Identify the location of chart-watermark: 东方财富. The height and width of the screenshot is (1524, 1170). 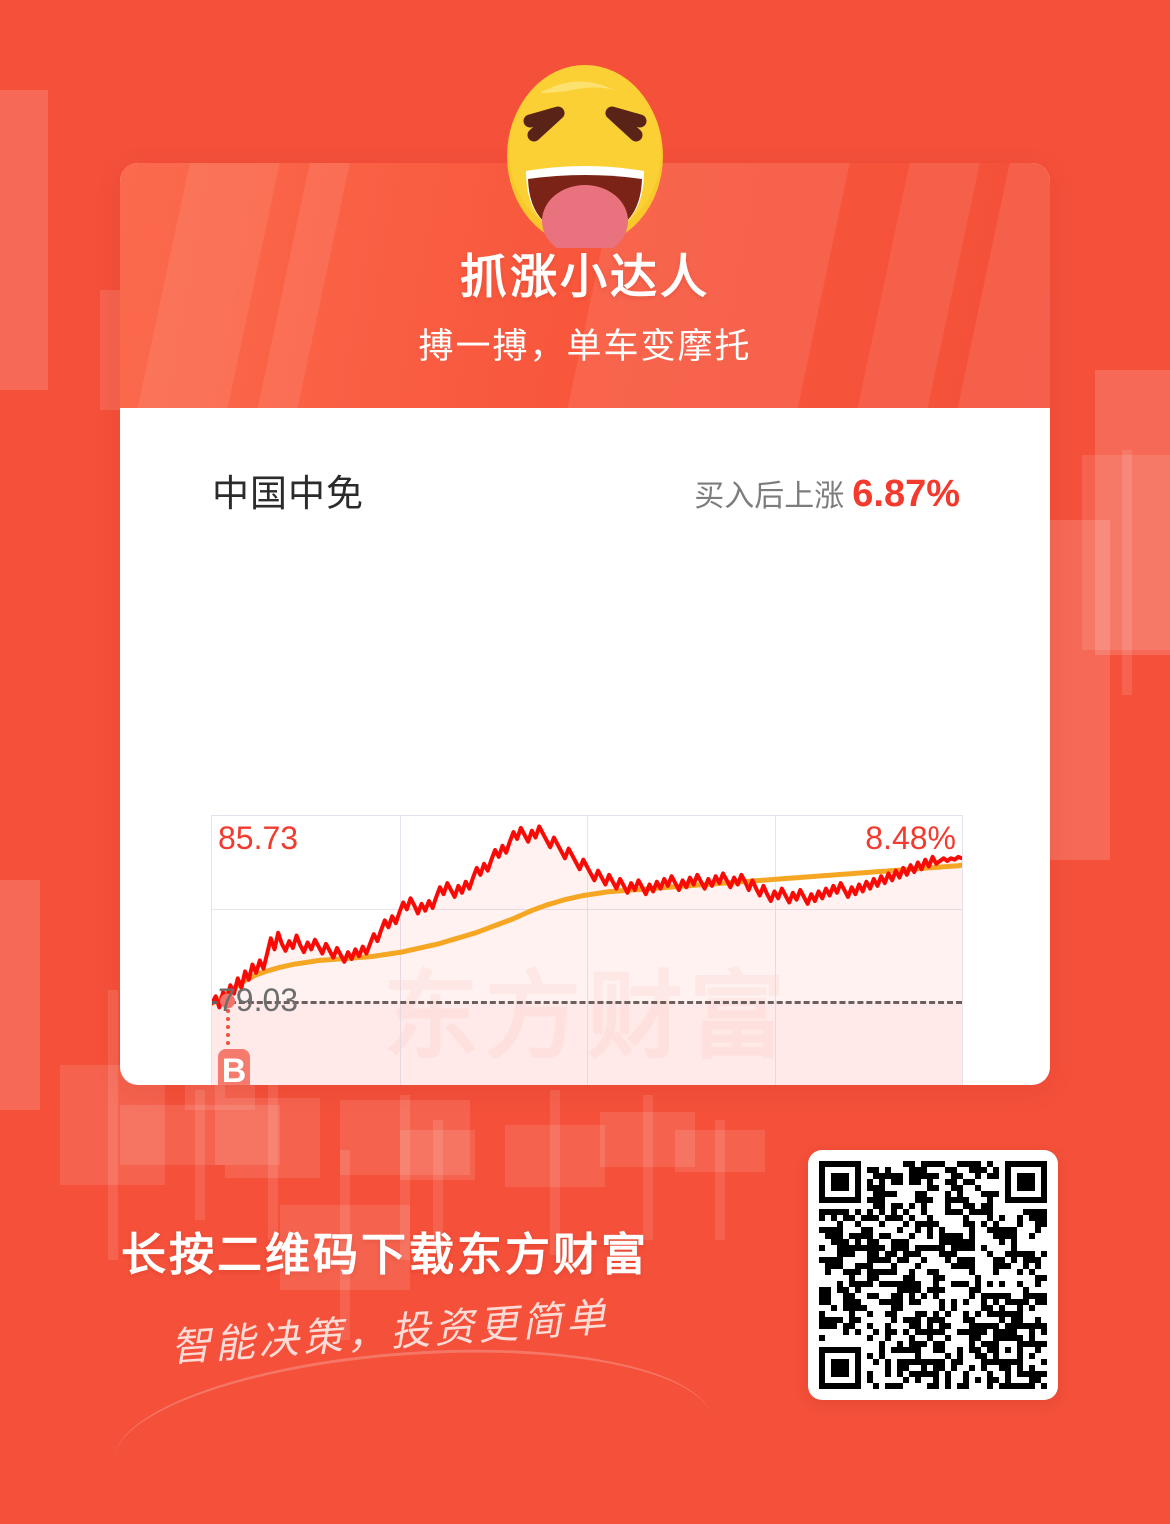
(587, 1008).